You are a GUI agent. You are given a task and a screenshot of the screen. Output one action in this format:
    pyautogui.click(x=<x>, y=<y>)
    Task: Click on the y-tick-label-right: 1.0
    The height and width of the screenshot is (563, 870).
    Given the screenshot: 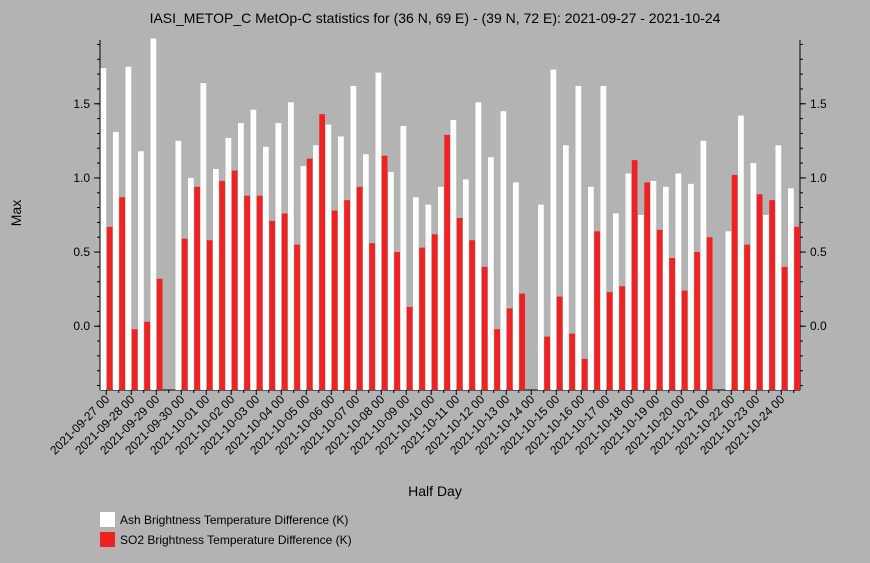 What is the action you would take?
    pyautogui.click(x=818, y=178)
    